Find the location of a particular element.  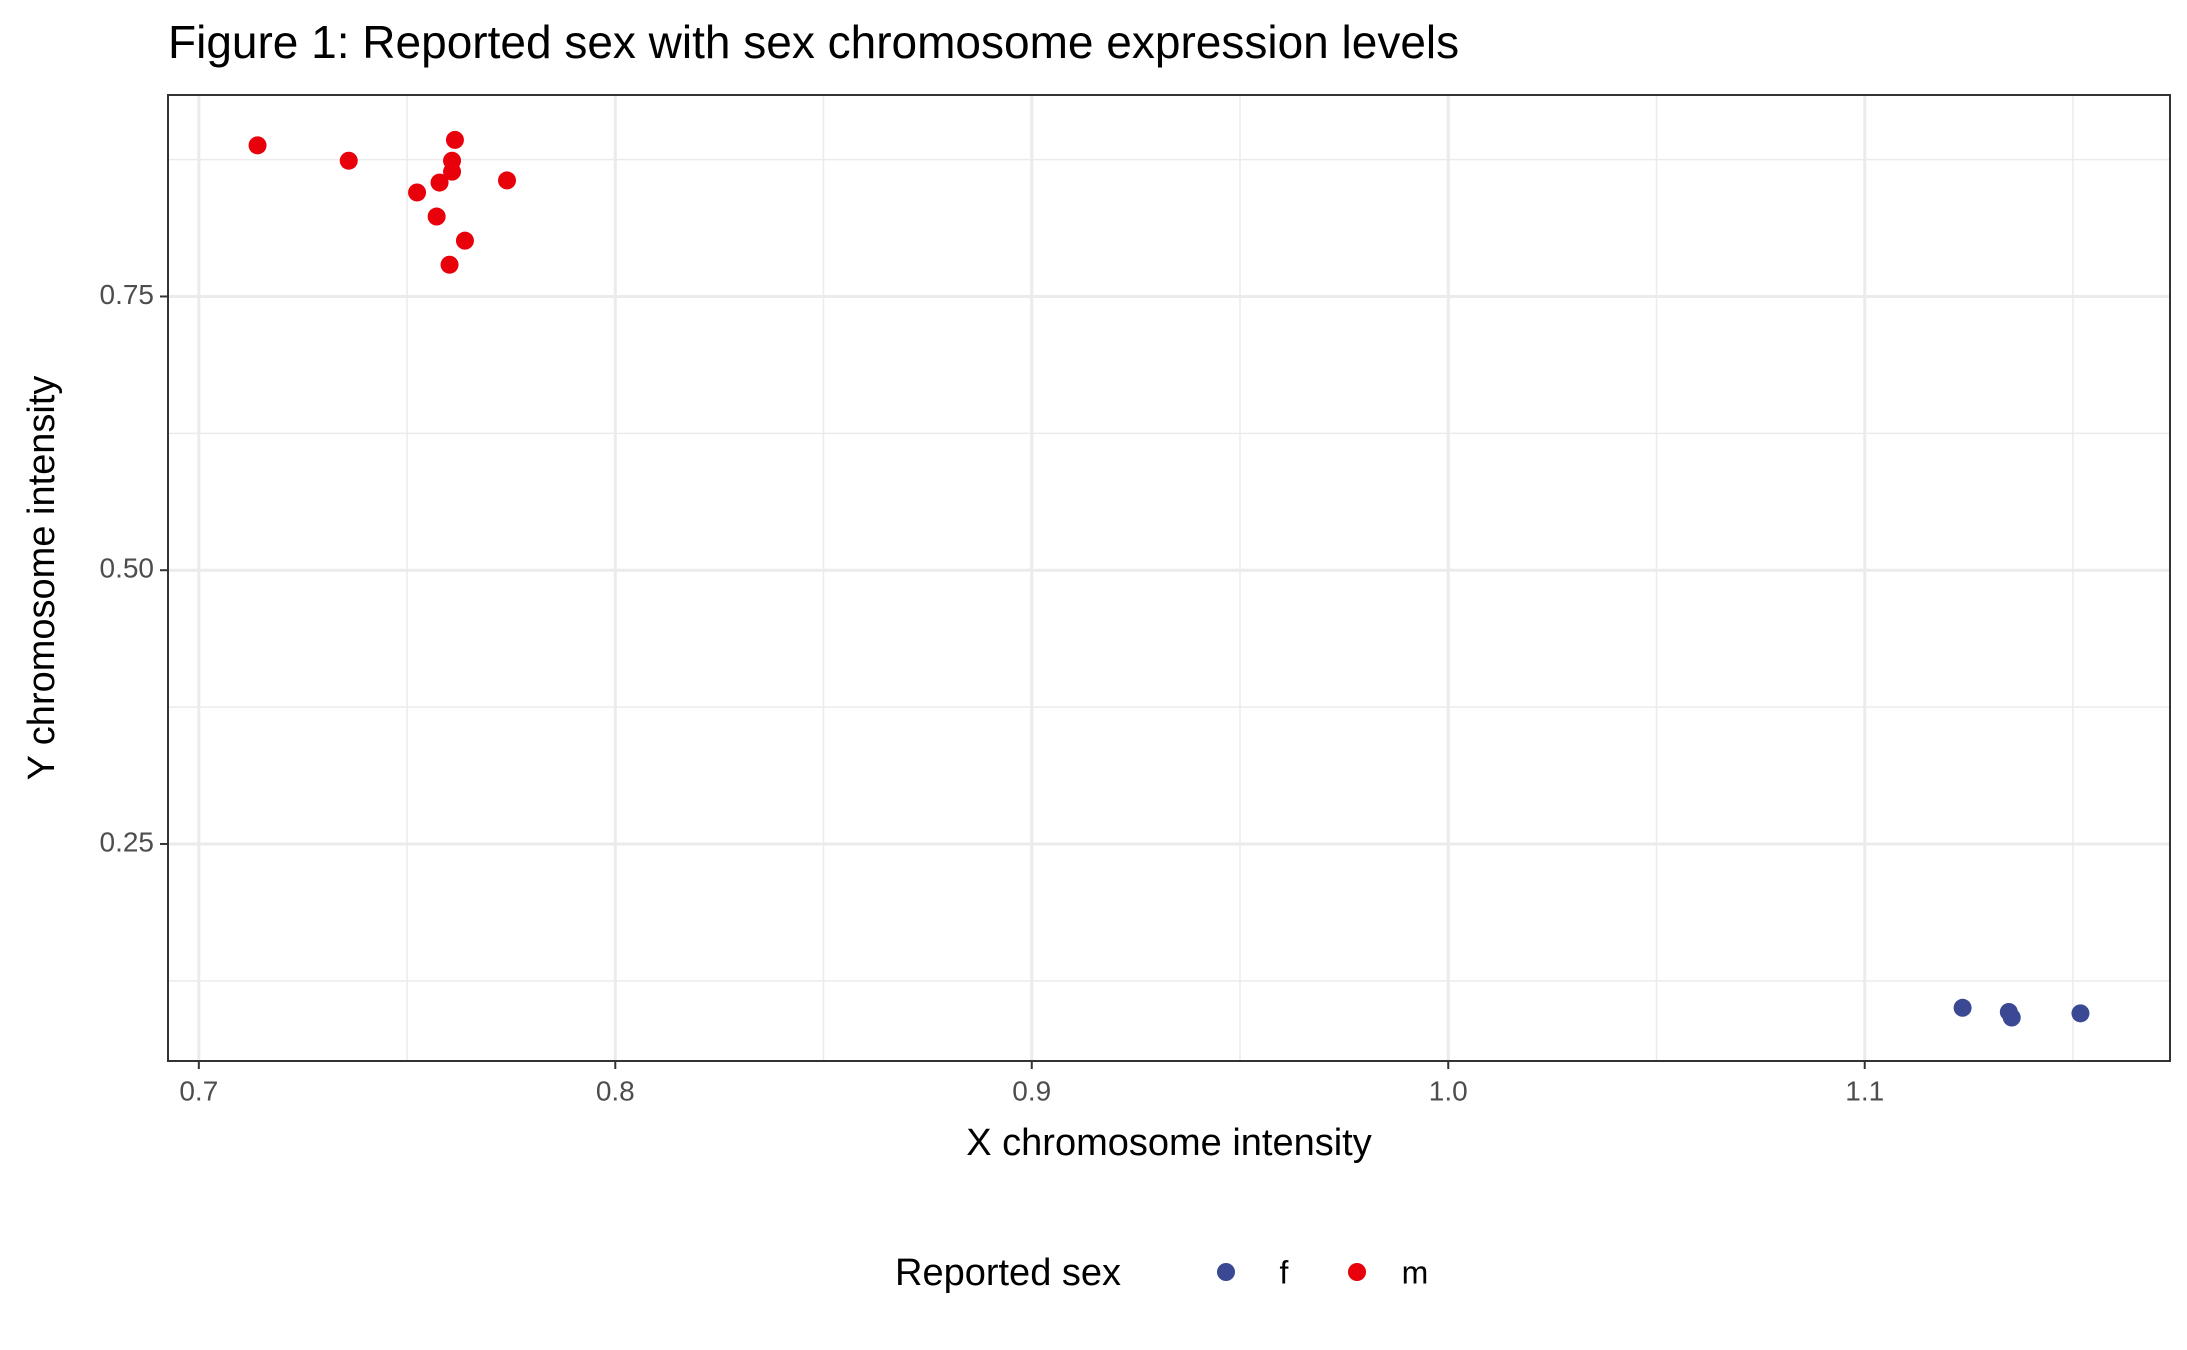

x-tick-label: 1.1 is located at coordinates (1864, 1090).